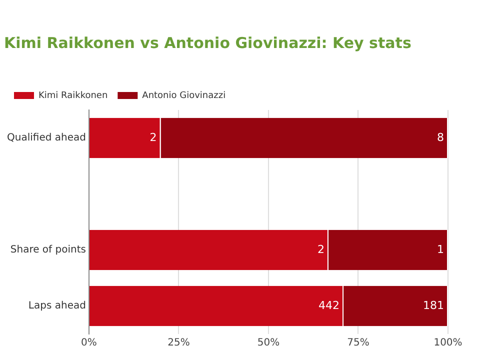 The image size is (500, 362). What do you see at coordinates (89, 343) in the screenshot?
I see `x-tick-label: 0%` at bounding box center [89, 343].